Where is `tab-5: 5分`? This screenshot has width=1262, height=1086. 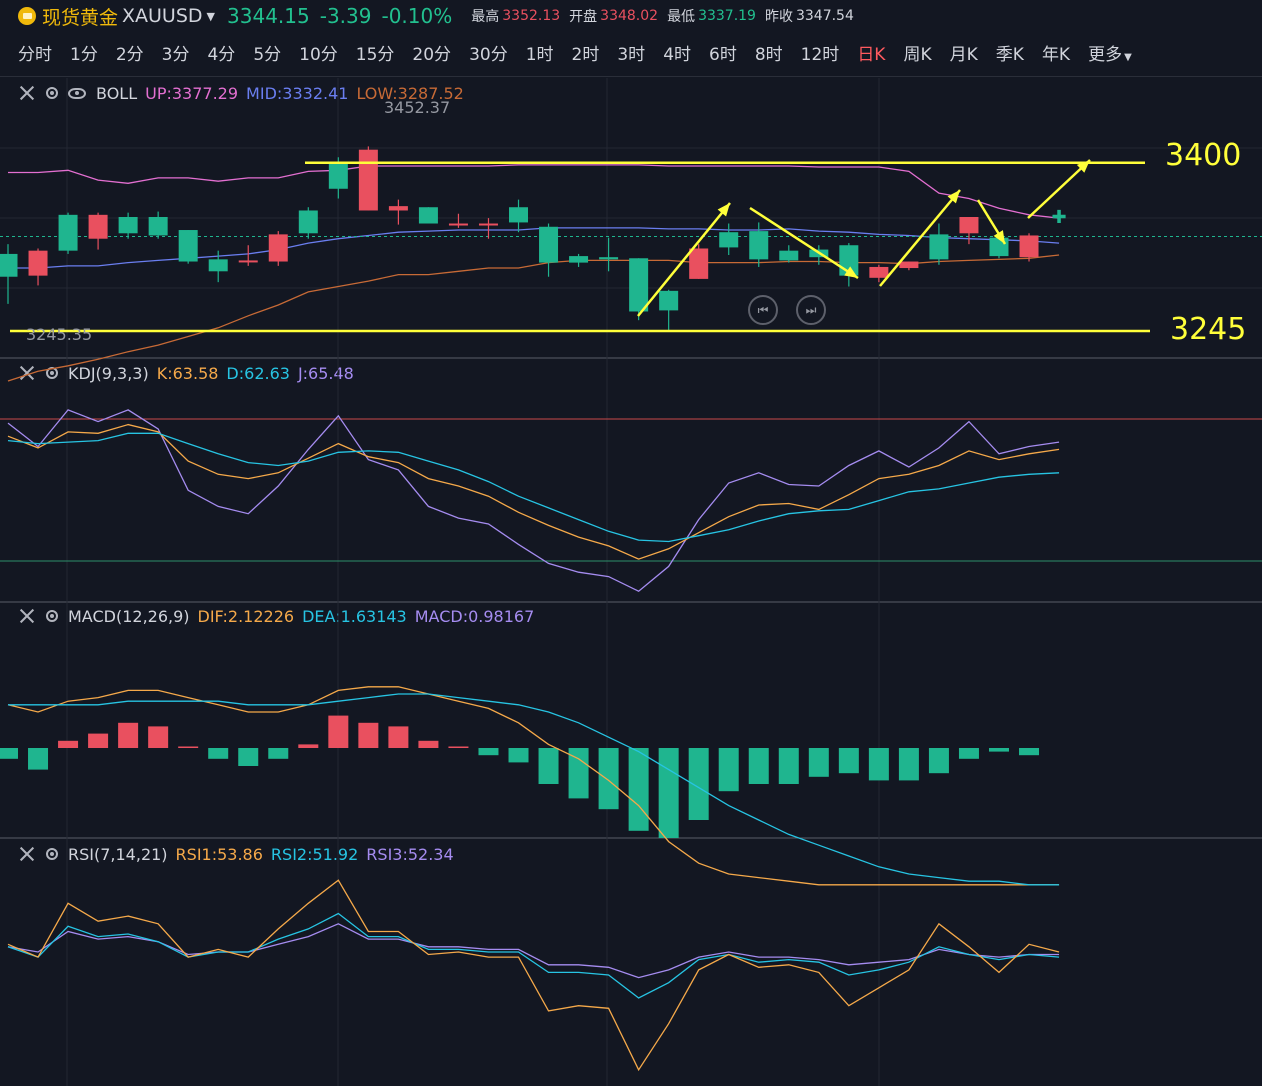 tab-5: 5分 is located at coordinates (267, 54).